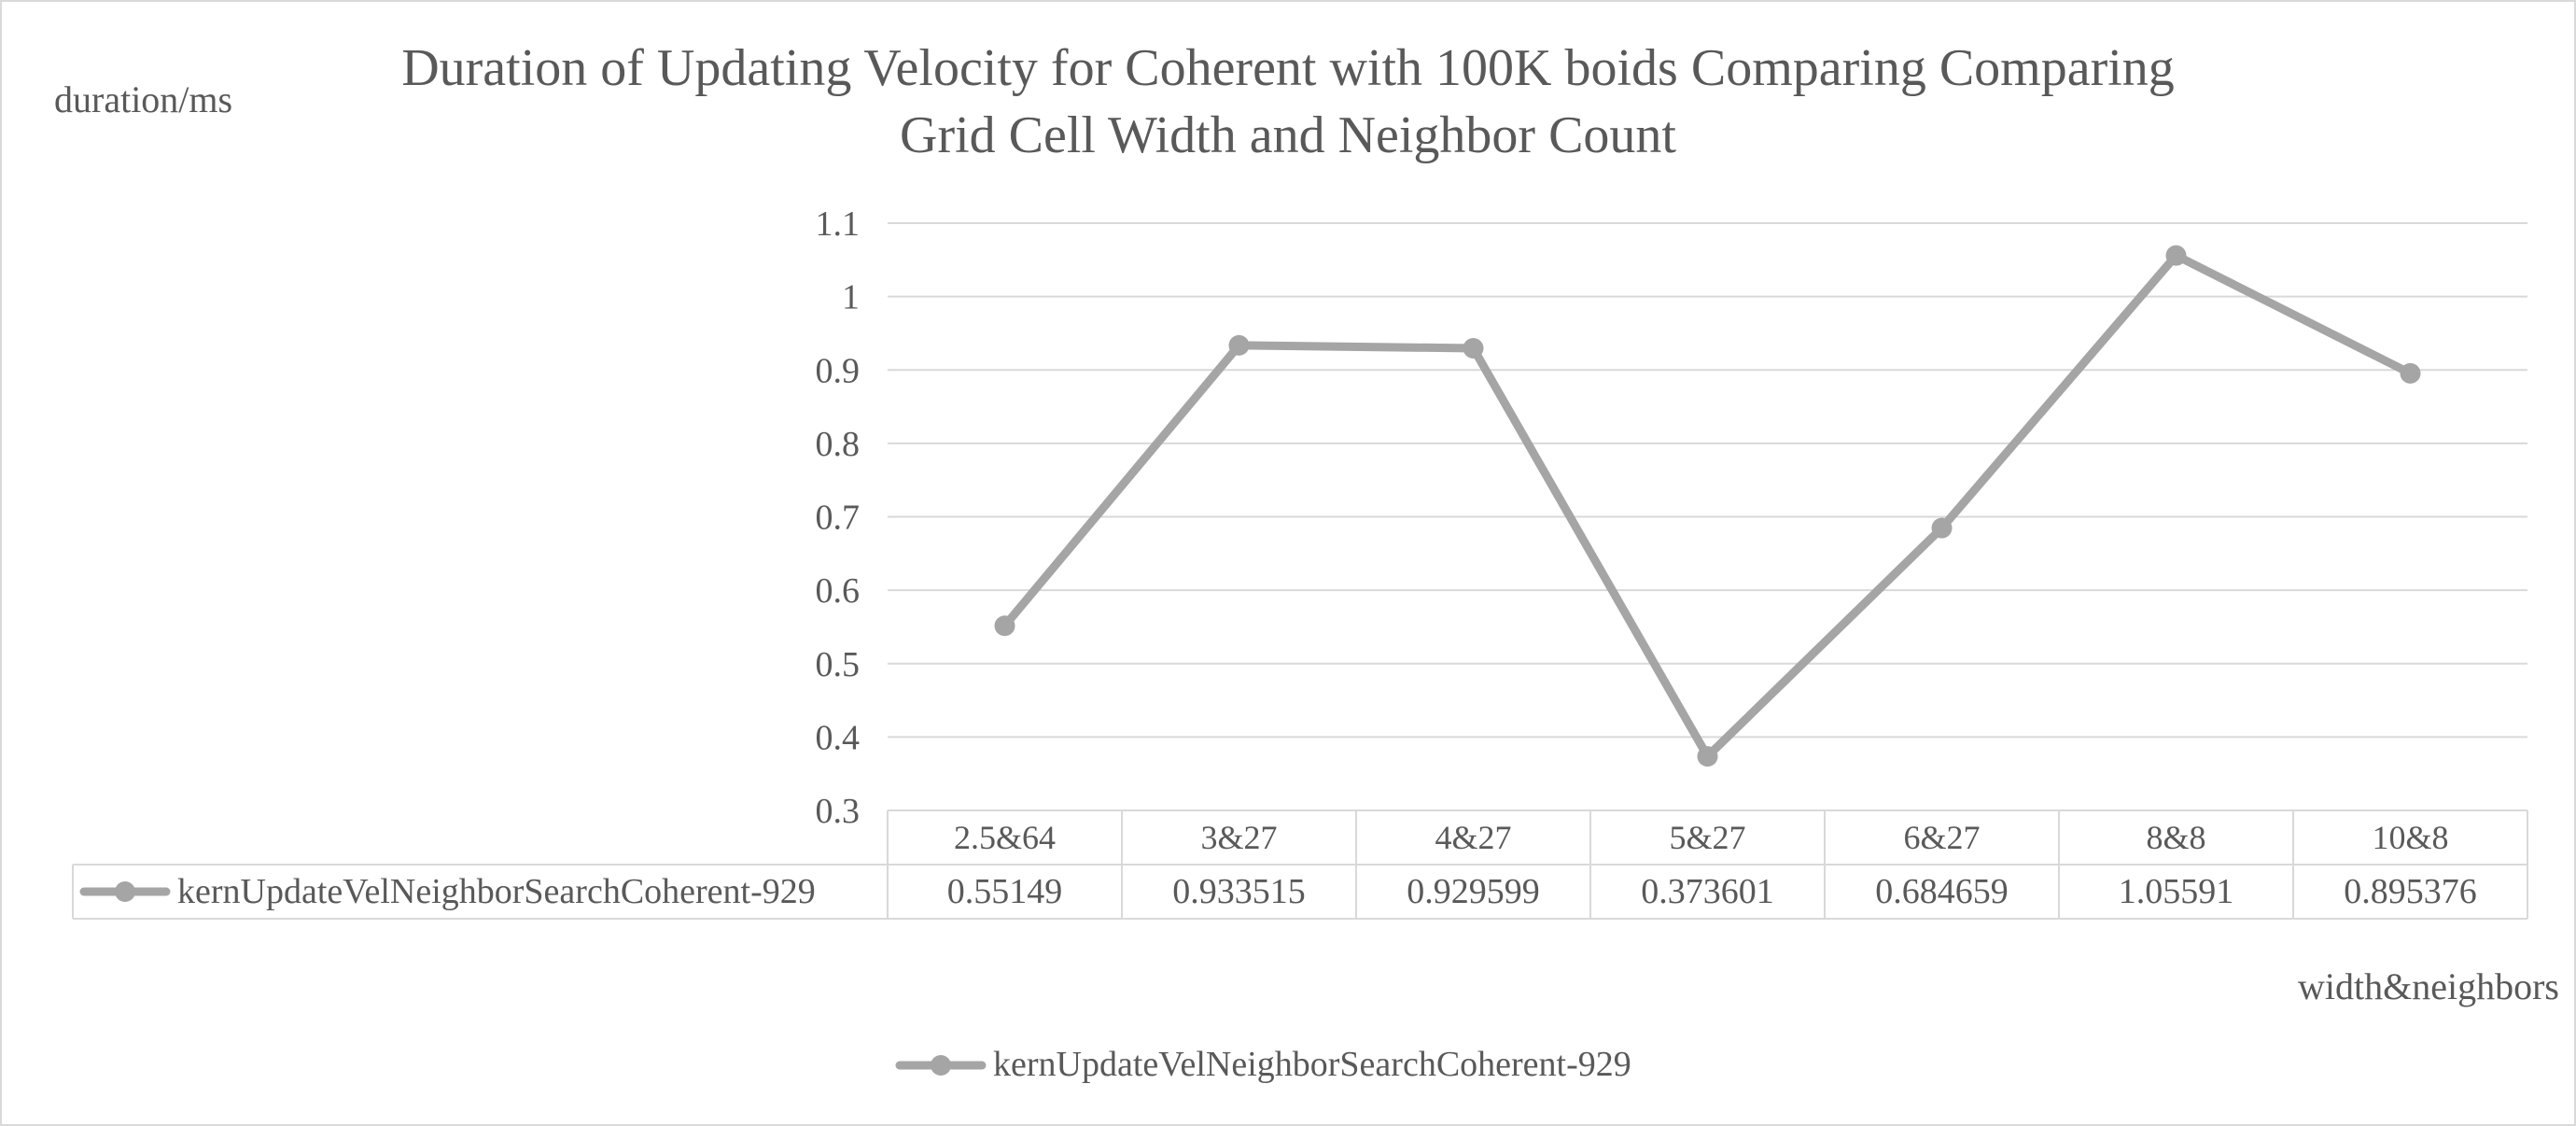  I want to click on legend-series-name: kernUpdateVelNeighborSearchCoherent-929, so click(1312, 1064).